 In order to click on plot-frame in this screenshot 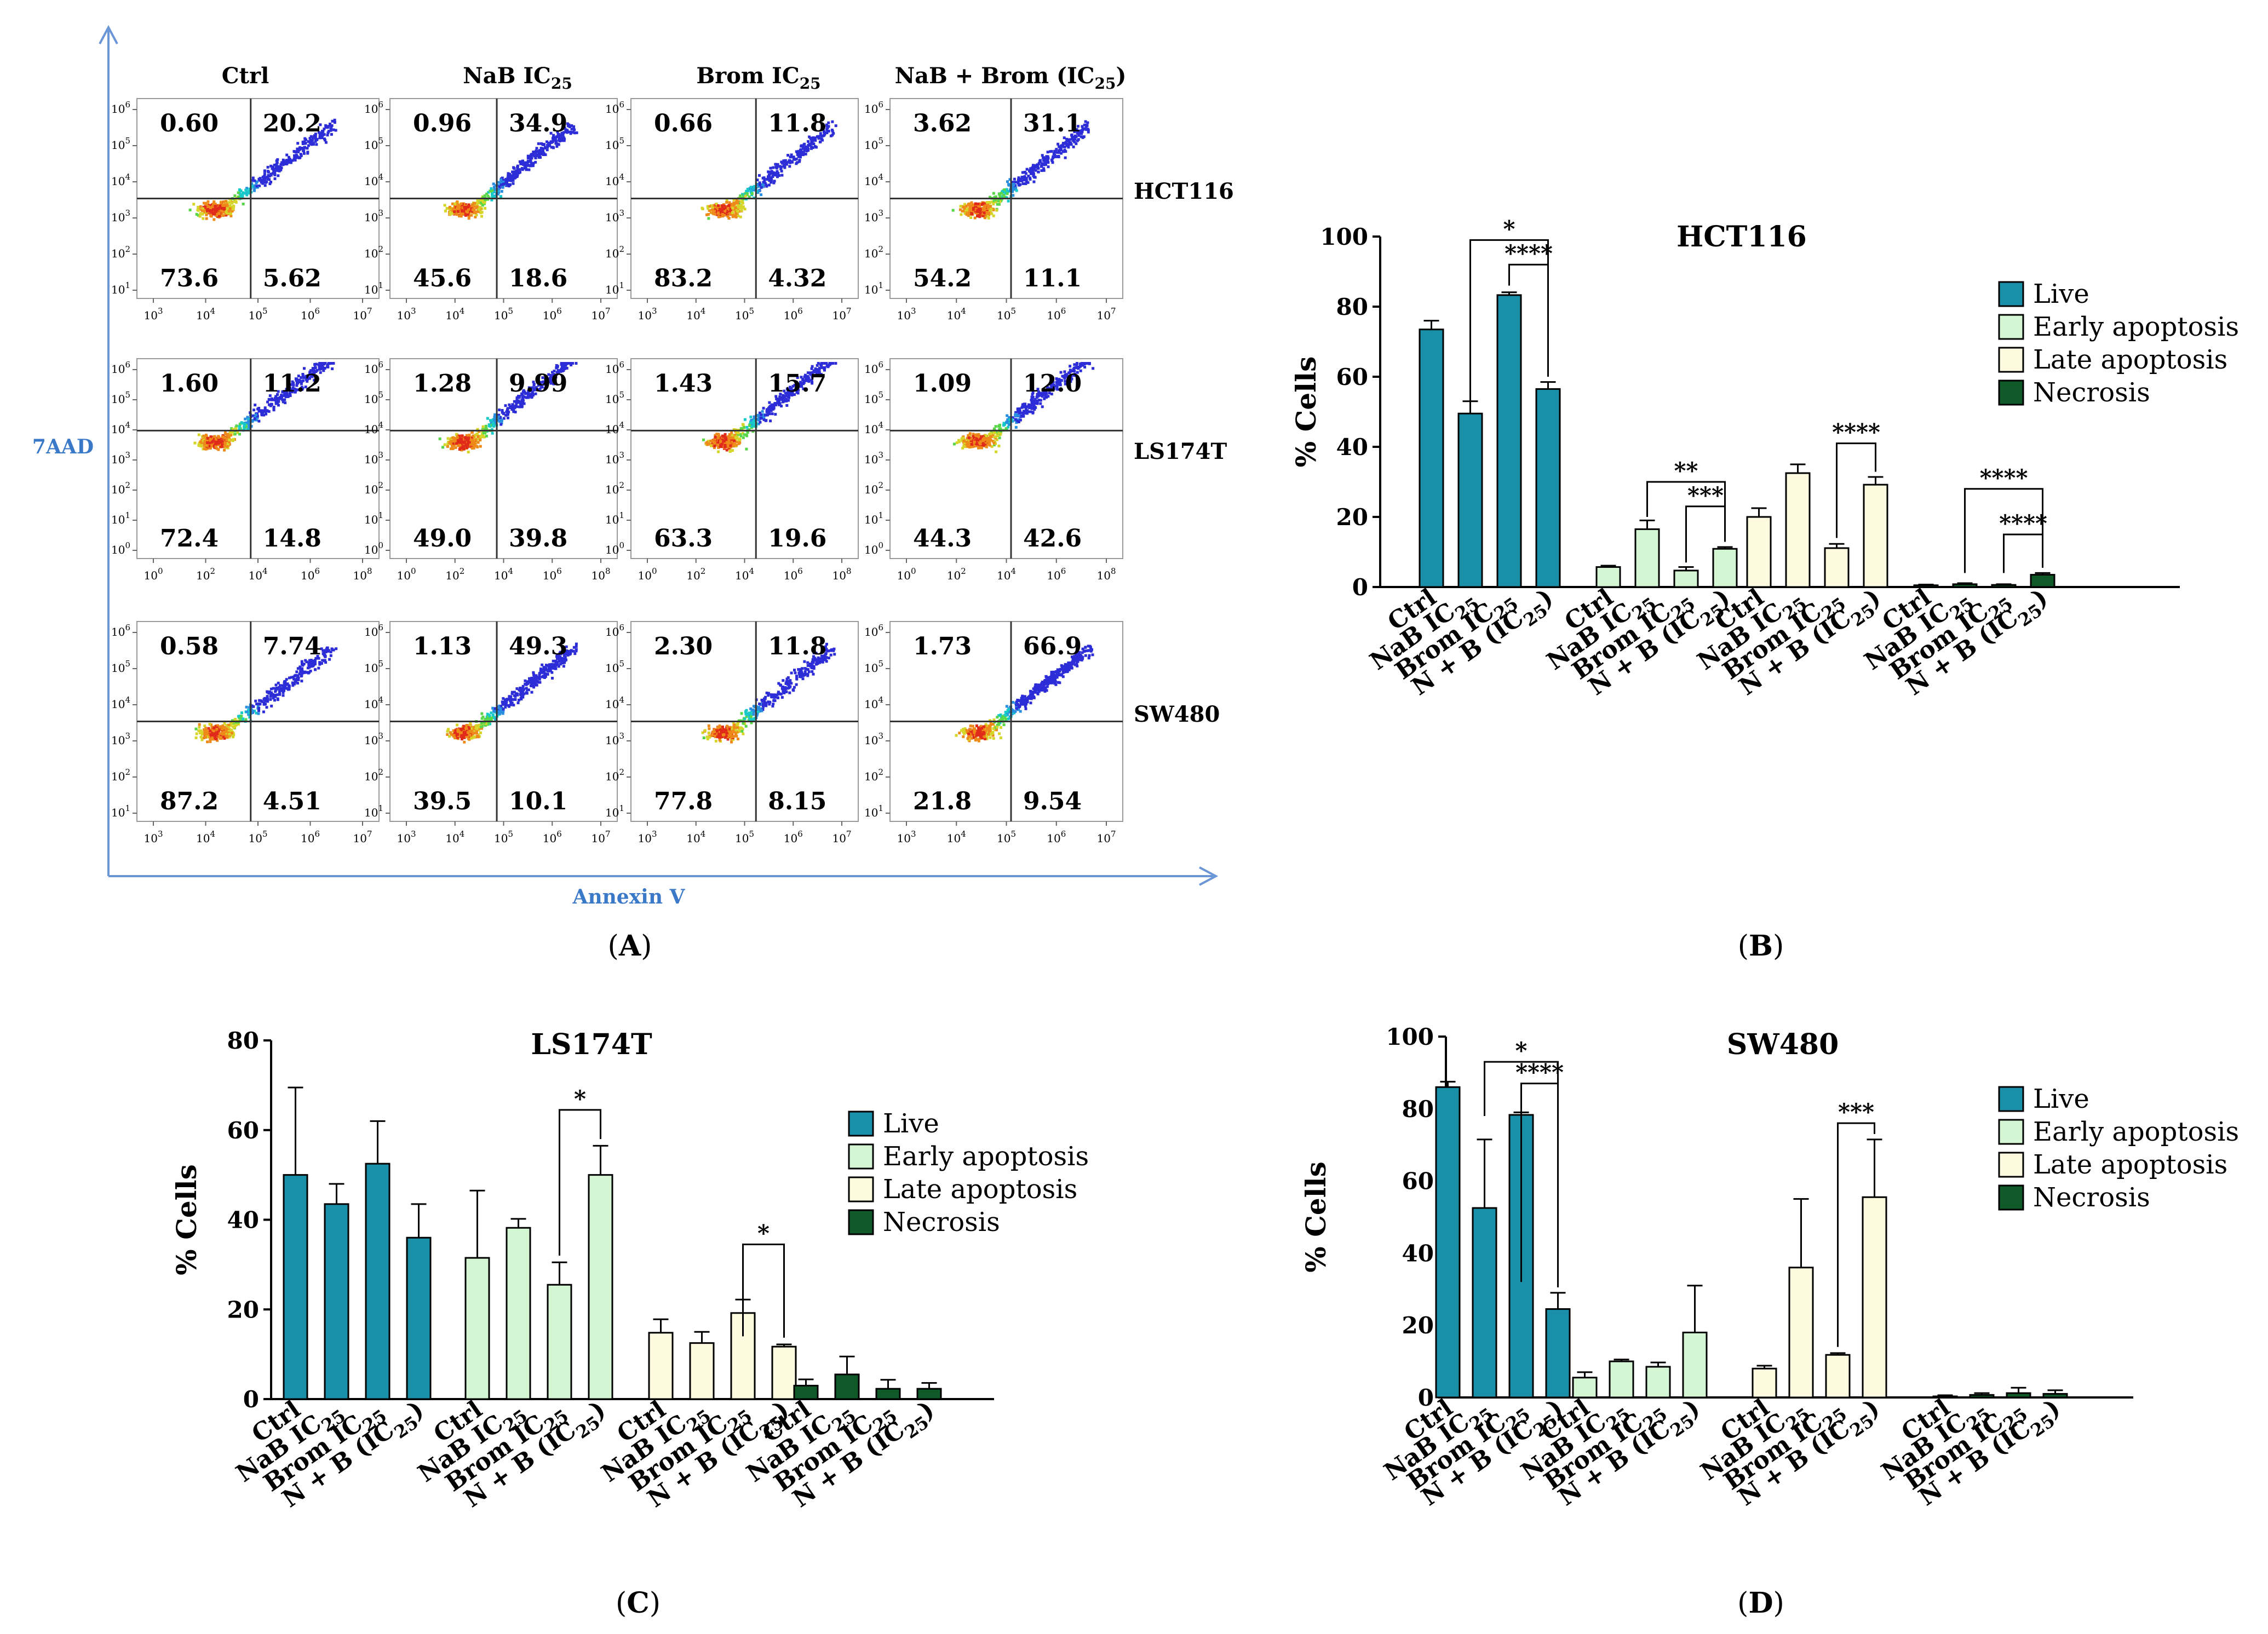, I will do `click(258, 458)`.